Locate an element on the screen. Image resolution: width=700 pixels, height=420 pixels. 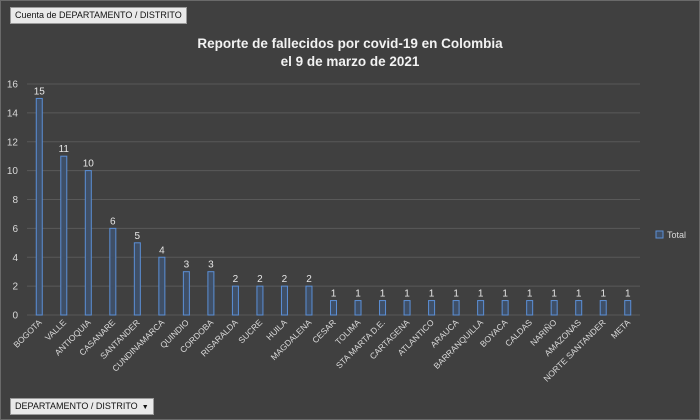
data-label: 10 is located at coordinates (89, 164).